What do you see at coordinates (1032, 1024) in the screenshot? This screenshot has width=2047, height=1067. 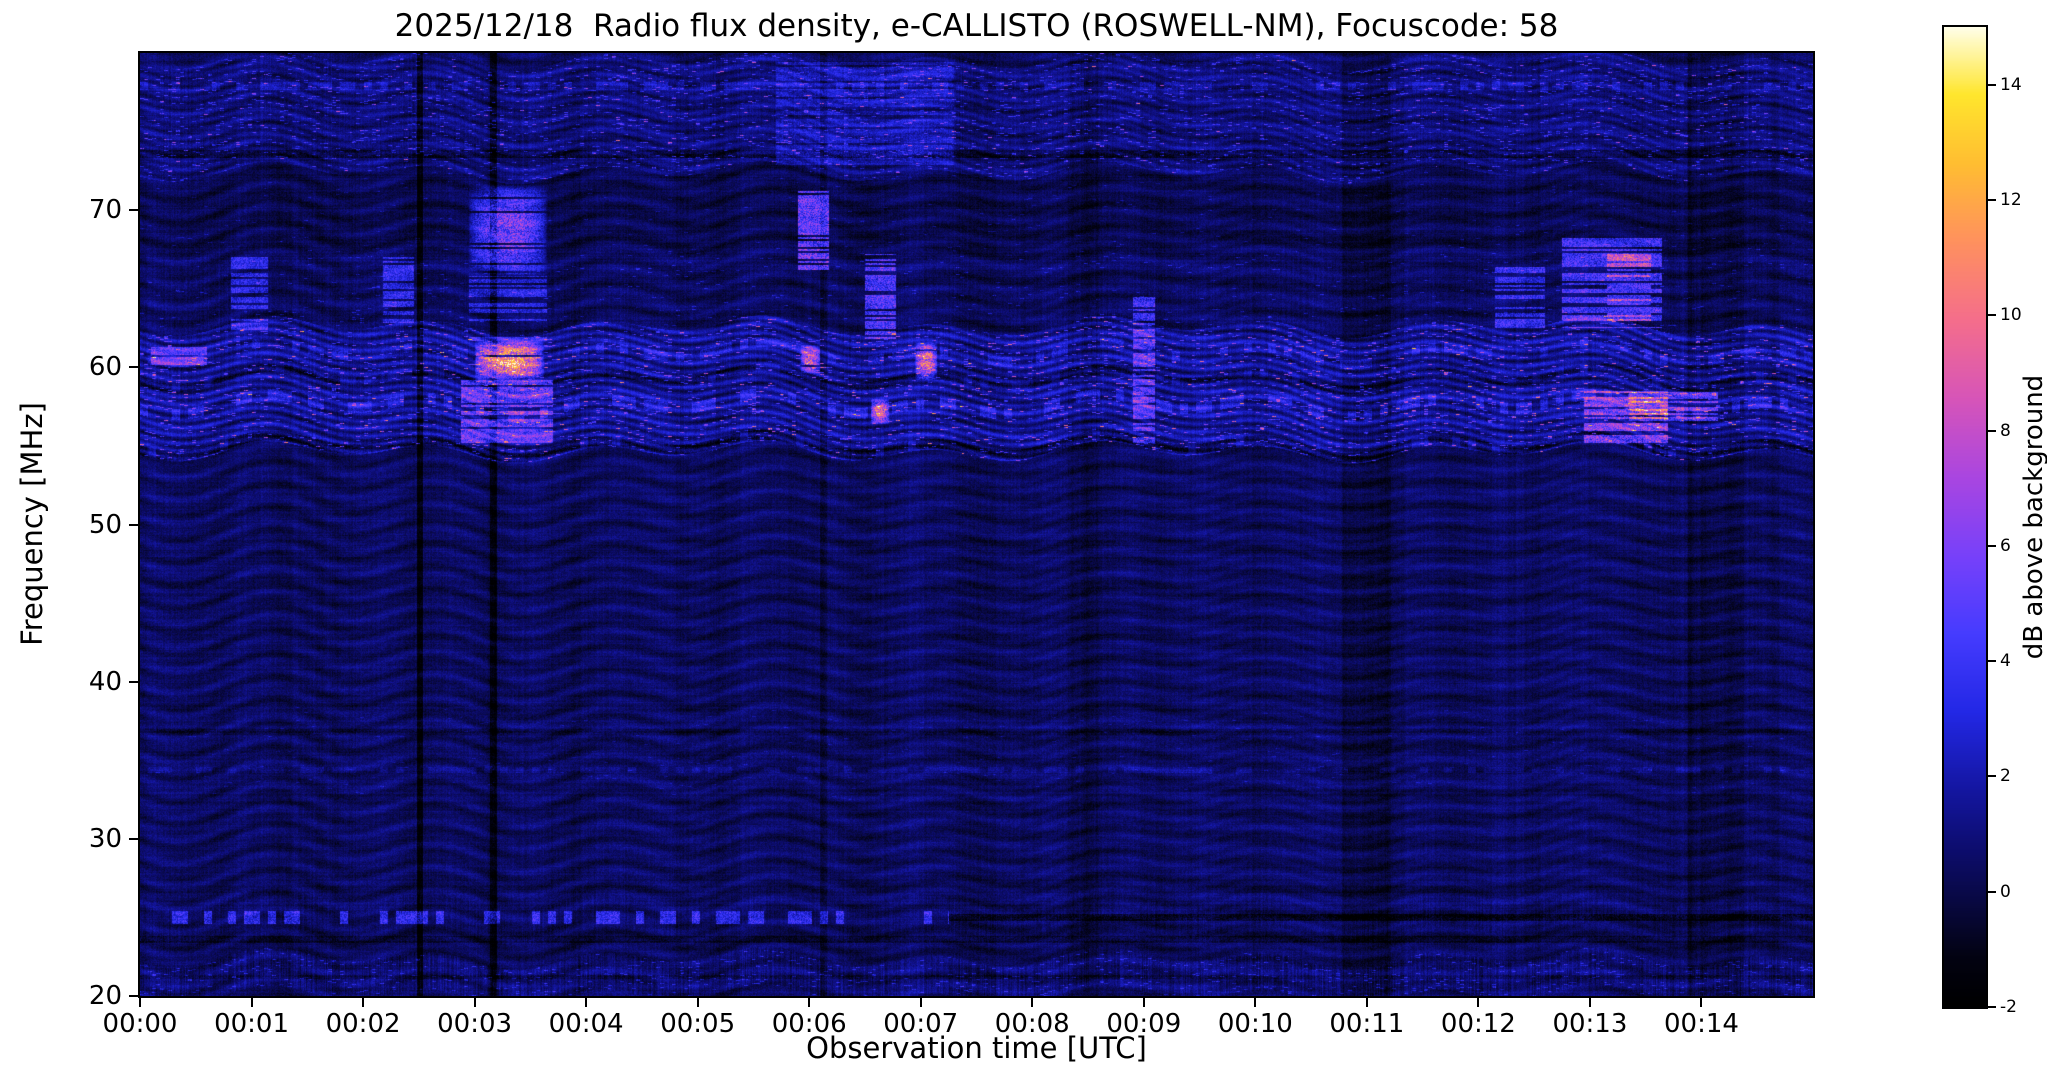 I see `x-tick-label: 00:08` at bounding box center [1032, 1024].